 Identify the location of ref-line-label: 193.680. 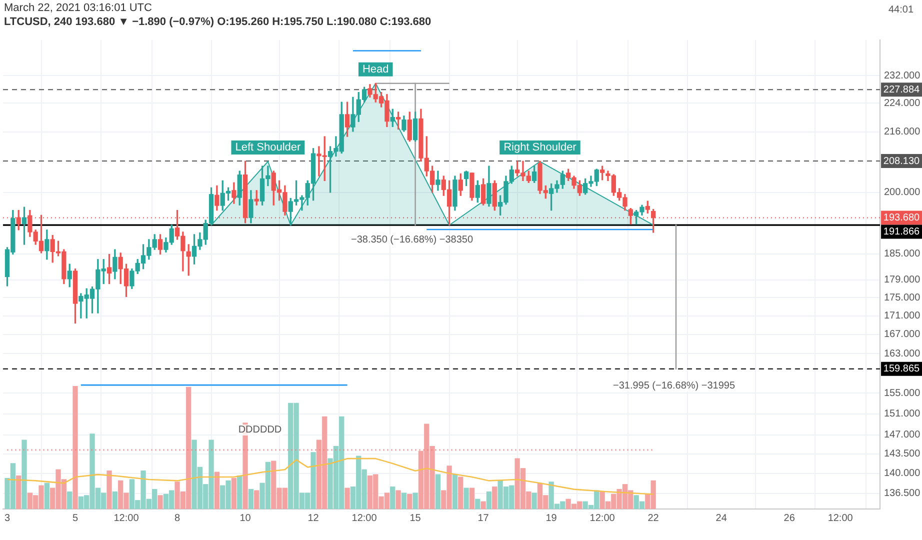
(901, 218).